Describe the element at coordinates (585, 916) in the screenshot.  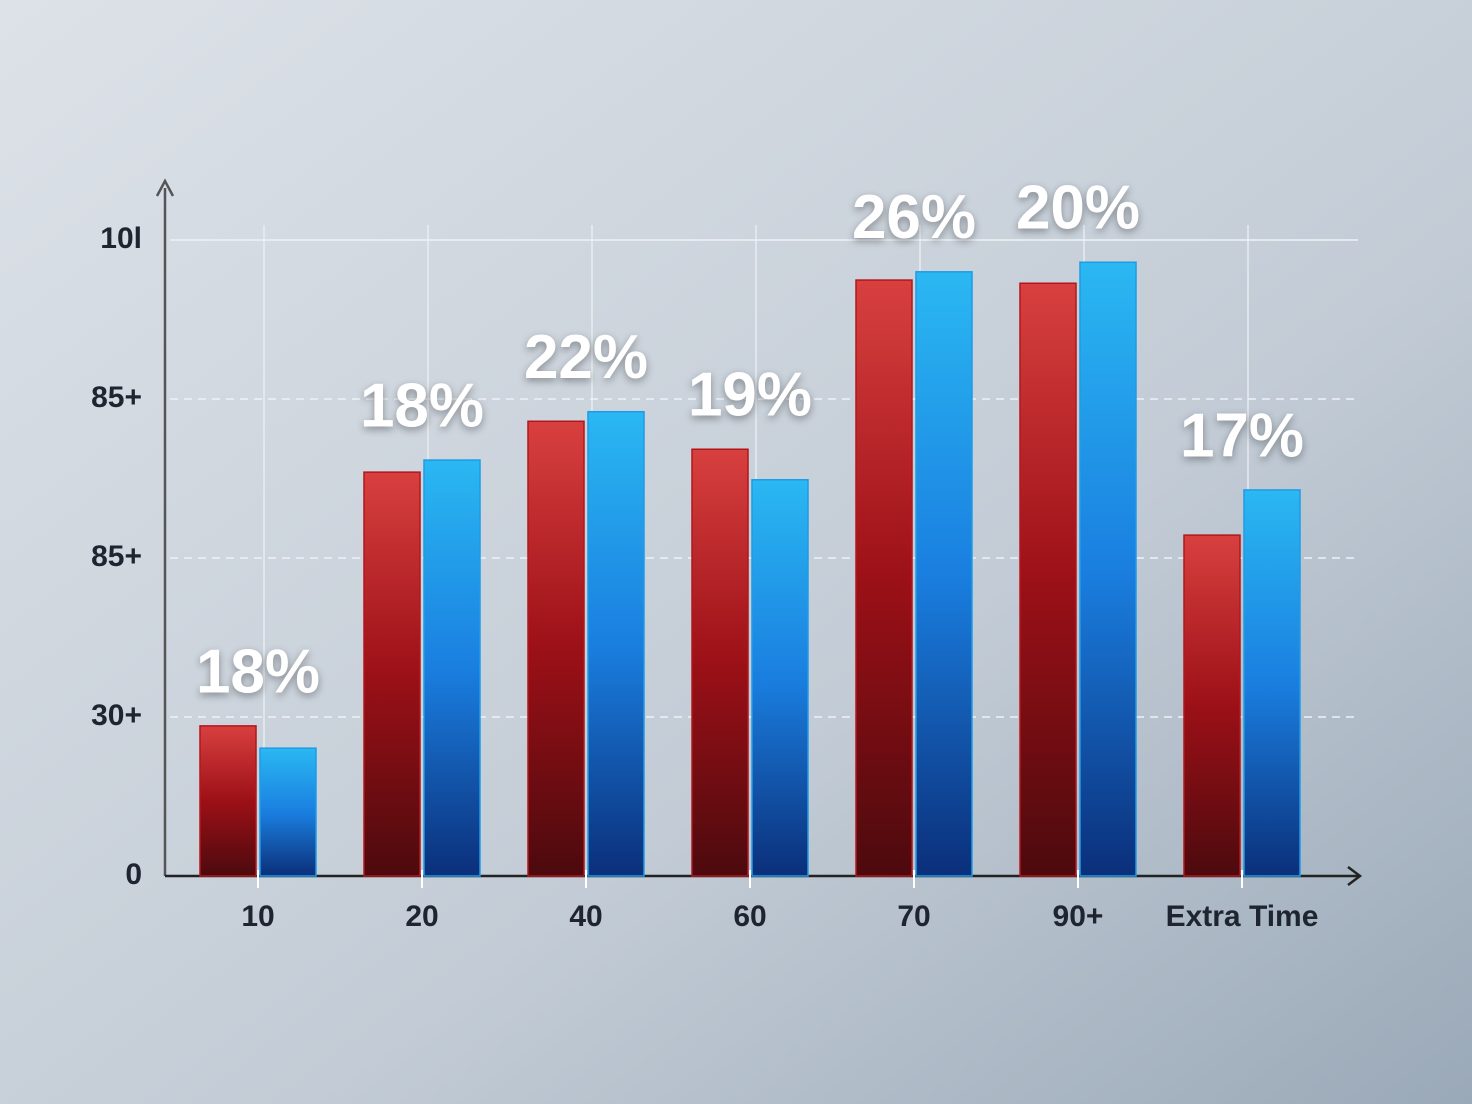
I see `x-tick-label: 40` at that location.